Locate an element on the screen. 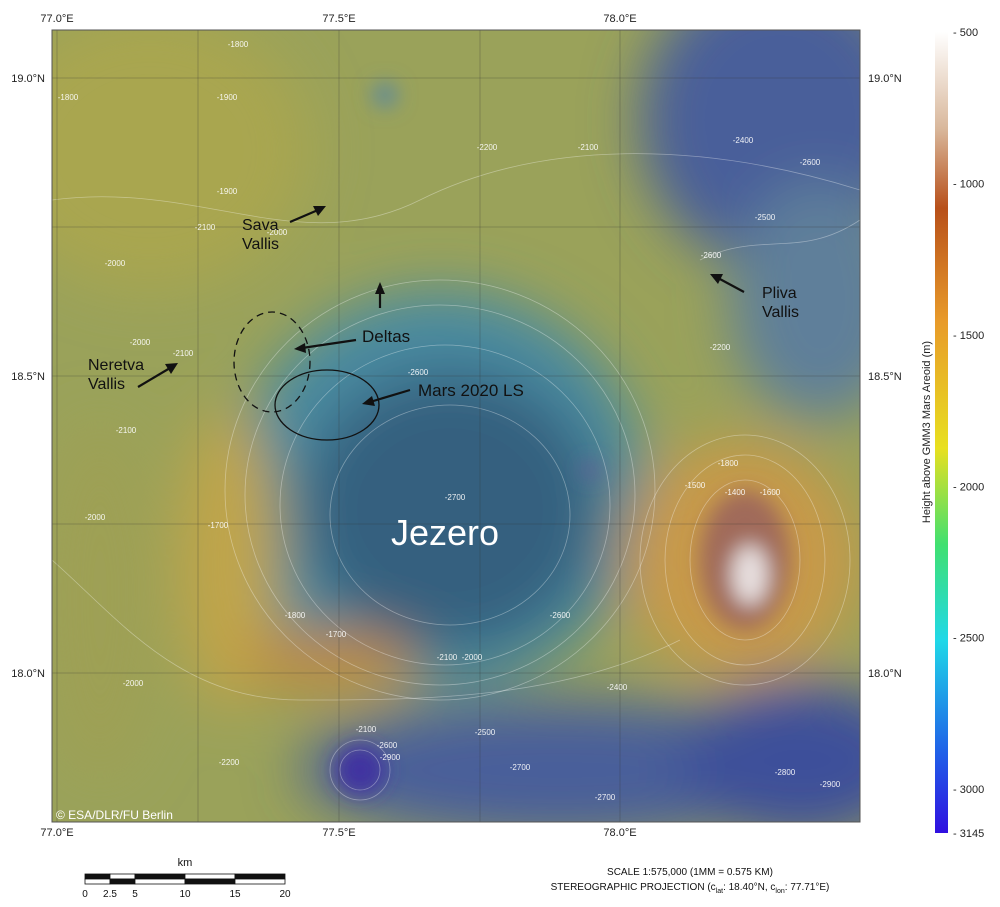 This screenshot has height=907, width=1000. projection-sub: lon is located at coordinates (779, 891).